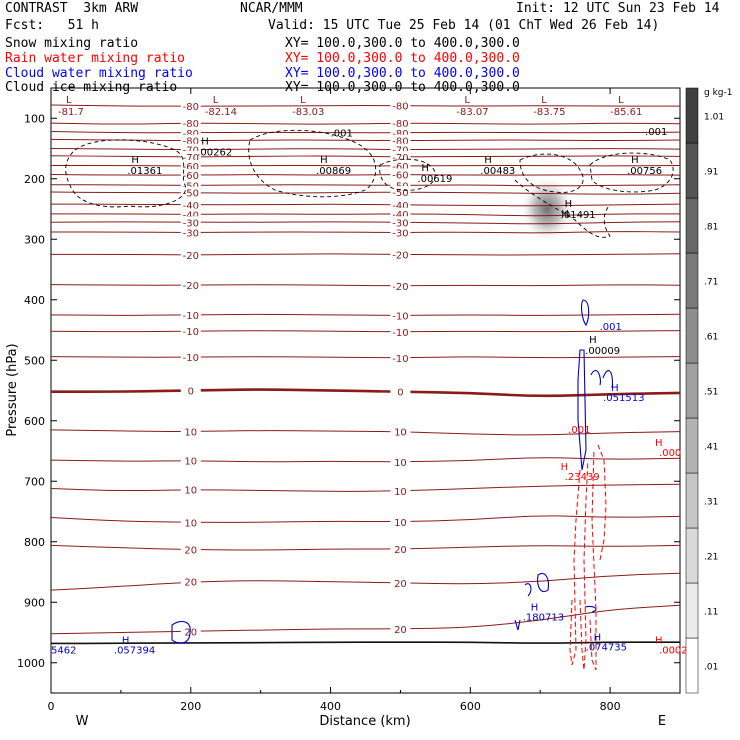 The image size is (740, 740). What do you see at coordinates (582, 410) in the screenshot?
I see `cloud-water-column` at bounding box center [582, 410].